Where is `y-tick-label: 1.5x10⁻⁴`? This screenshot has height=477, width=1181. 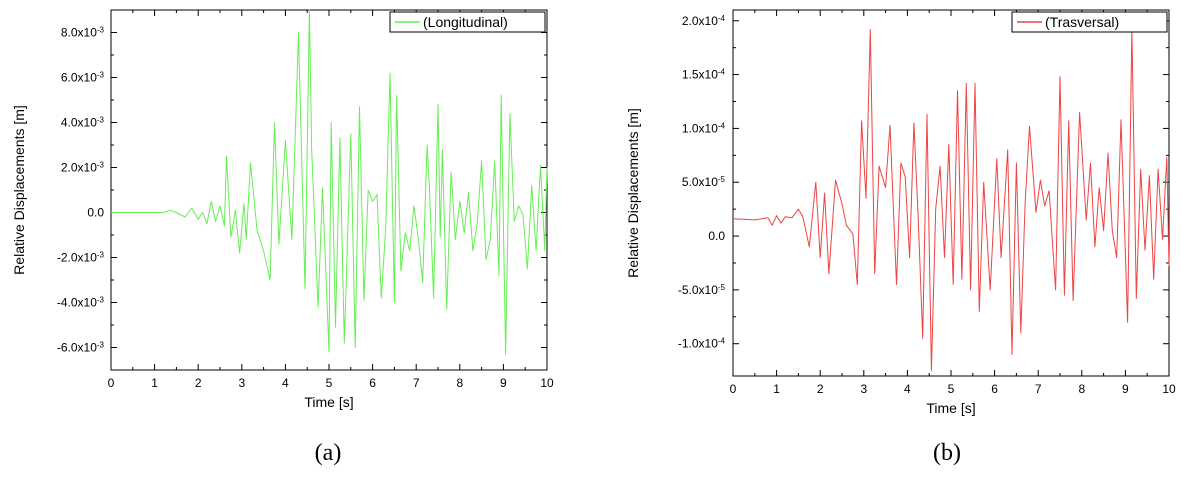 y-tick-label: 1.5x10⁻⁴ is located at coordinates (704, 74).